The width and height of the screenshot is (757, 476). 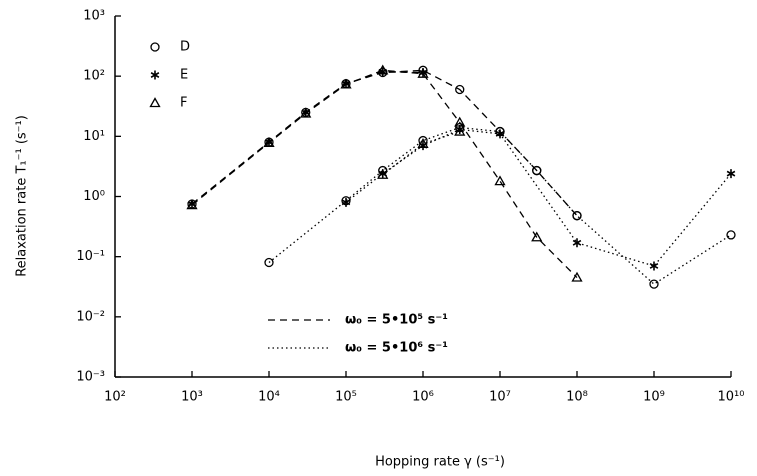 What do you see at coordinates (396, 348) in the screenshot?
I see `legend-line-label: ω₀ = 5•10⁶ s⁻¹` at bounding box center [396, 348].